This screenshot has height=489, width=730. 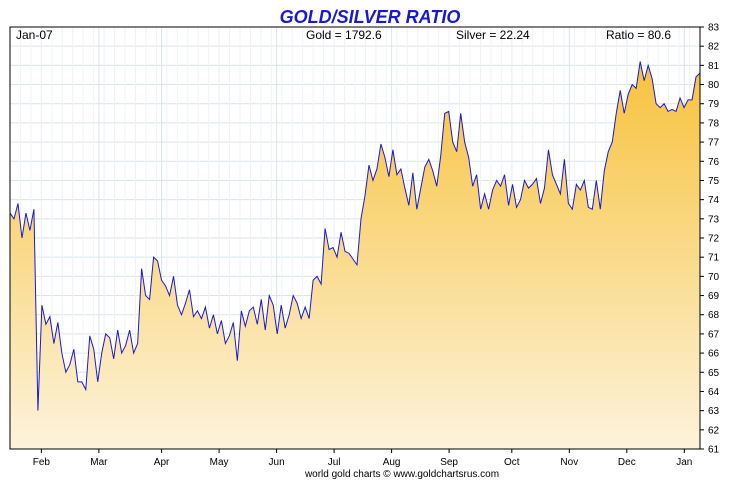 I want to click on x-tick-label: Feb, so click(x=42, y=462).